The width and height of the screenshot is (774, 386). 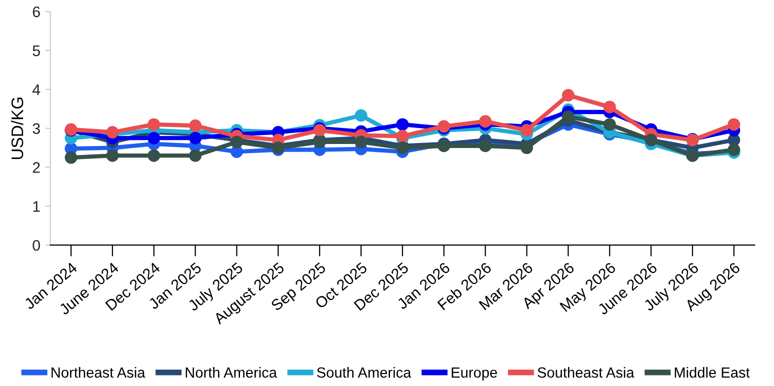 I want to click on legend-label: Europe, so click(x=474, y=374).